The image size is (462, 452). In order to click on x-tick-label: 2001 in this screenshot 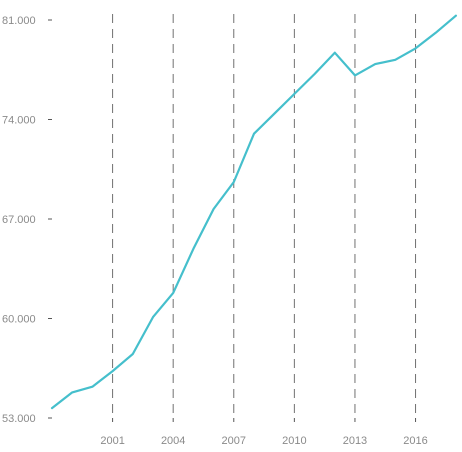, I will do `click(112, 441)`.